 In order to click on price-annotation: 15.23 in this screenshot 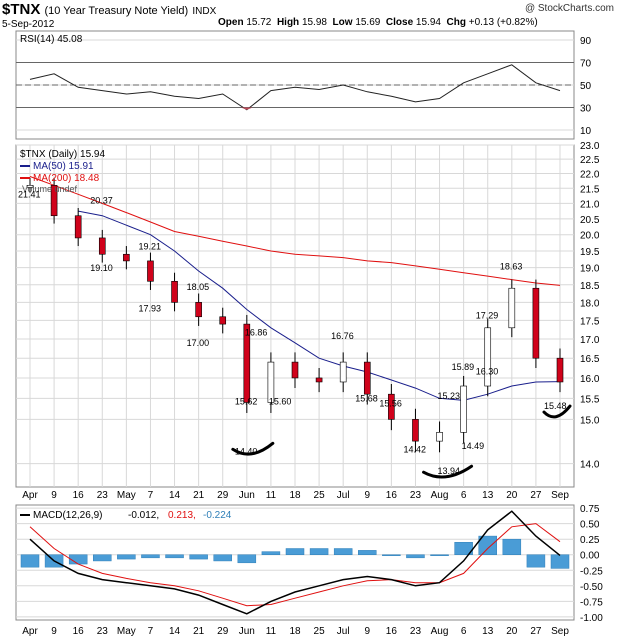, I will do `click(449, 396)`.